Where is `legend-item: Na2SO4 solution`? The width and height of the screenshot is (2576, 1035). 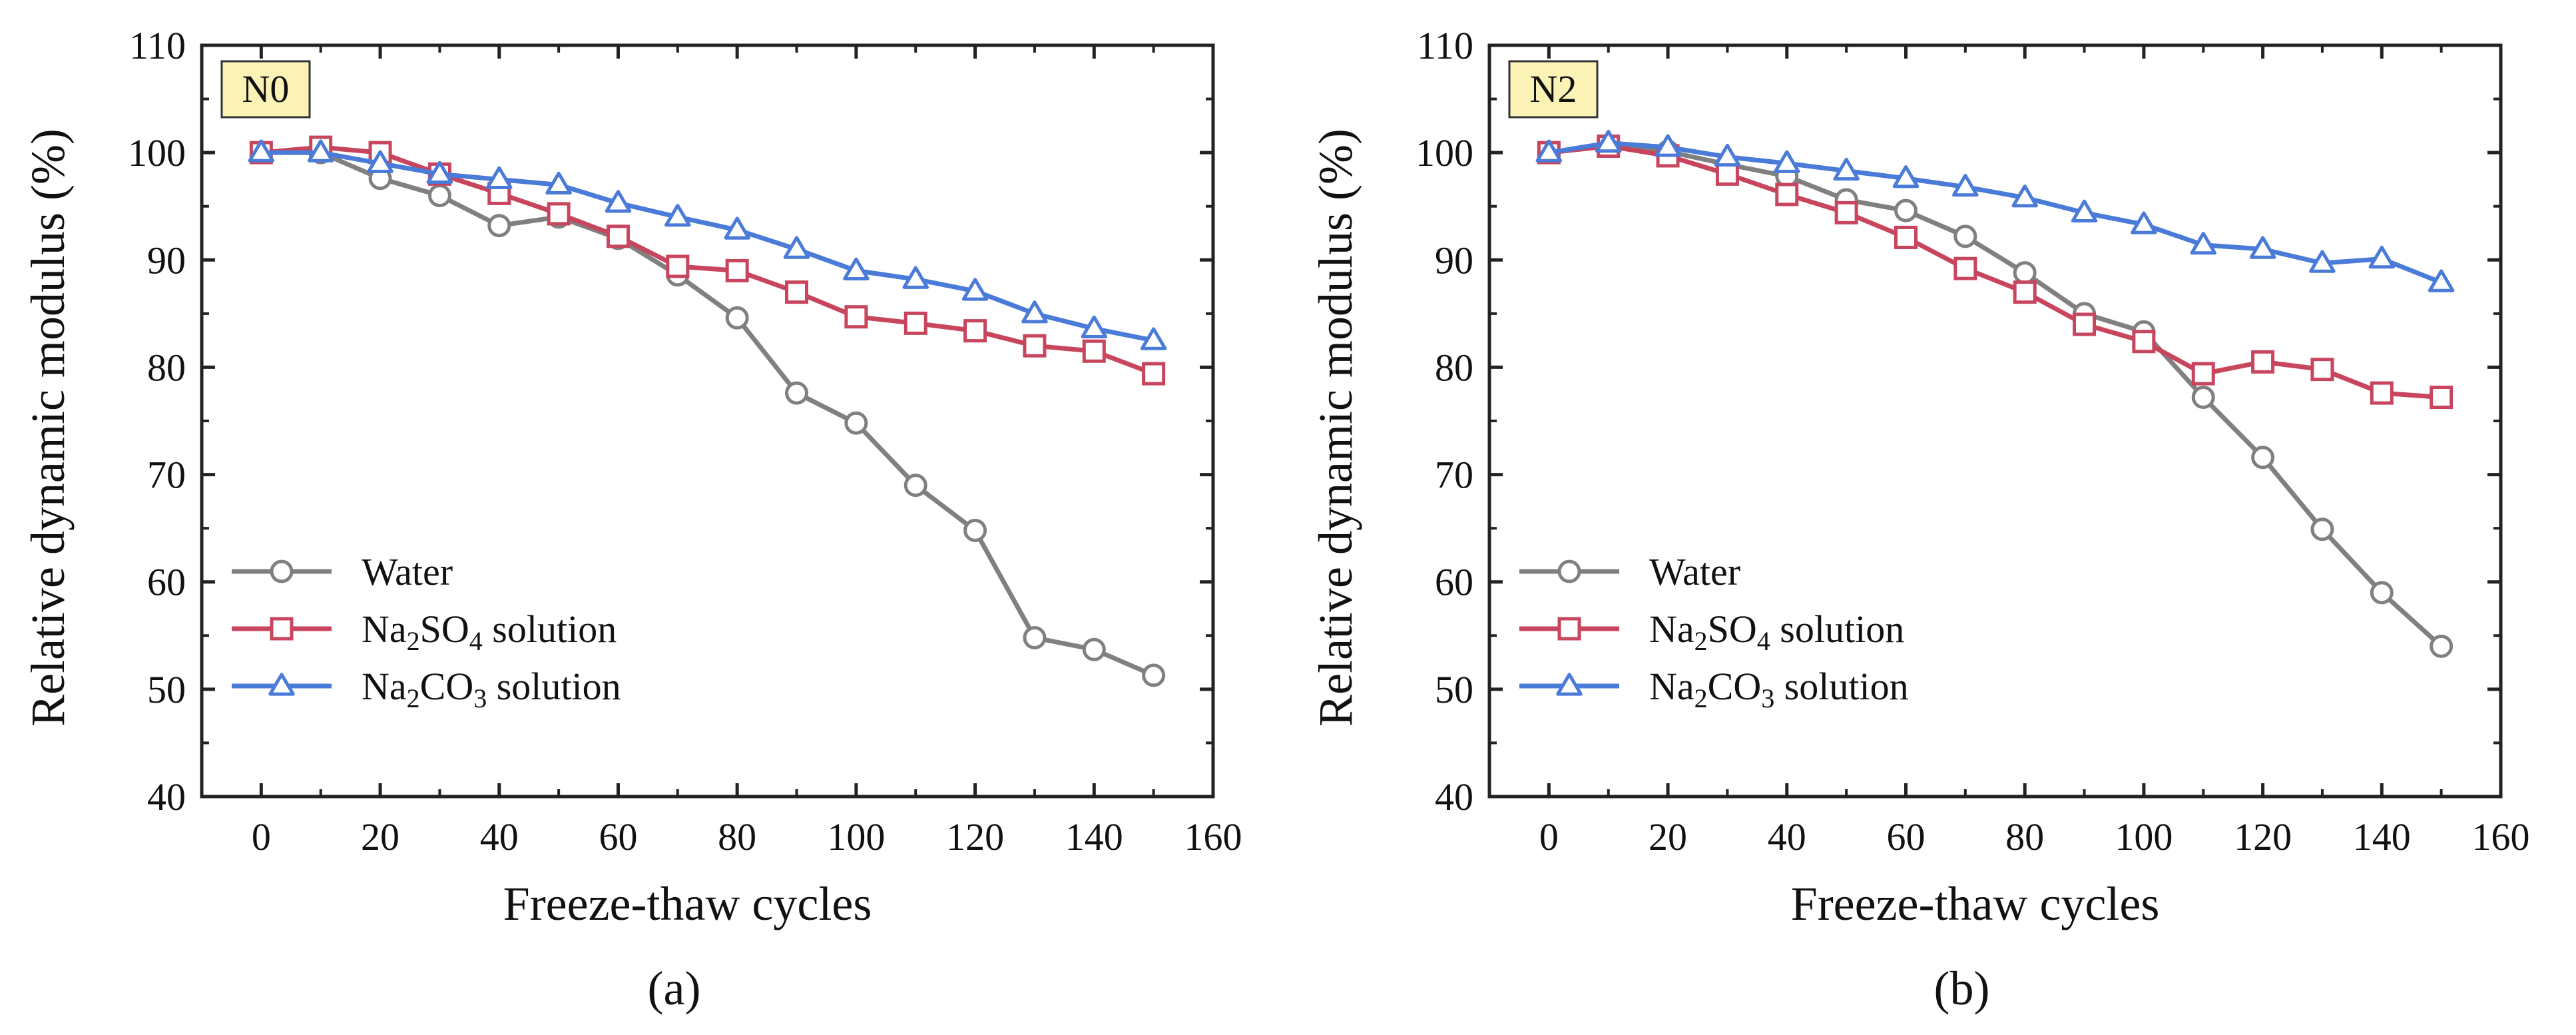 legend-item: Na2SO4 solution is located at coordinates (425, 631).